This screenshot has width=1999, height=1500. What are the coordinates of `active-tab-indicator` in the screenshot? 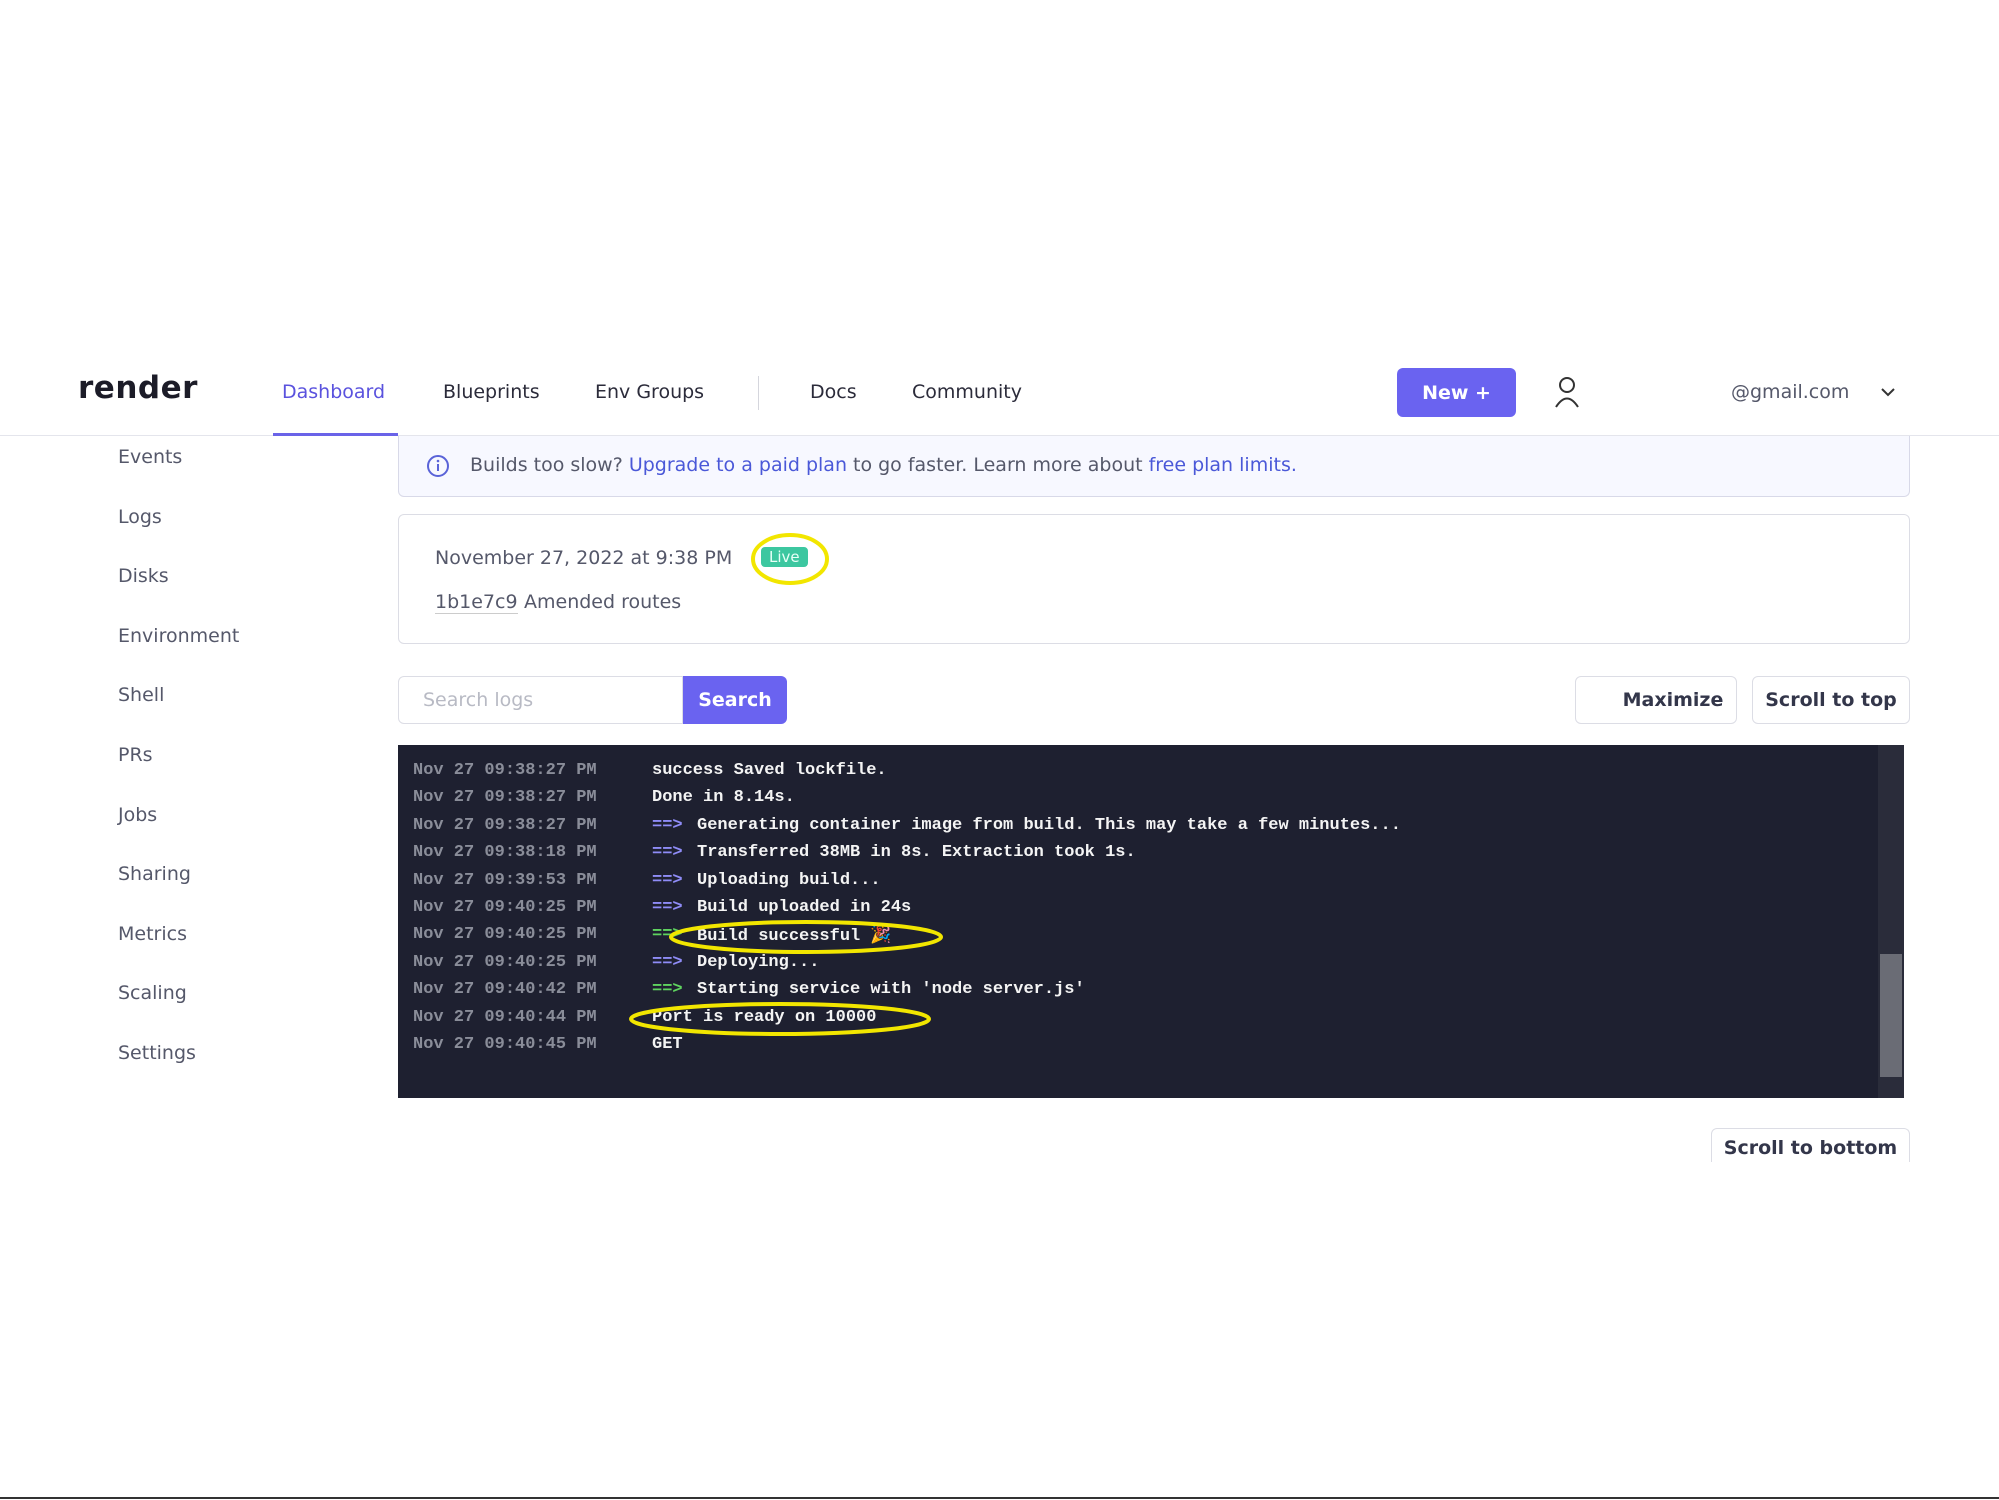 It's located at (335, 434).